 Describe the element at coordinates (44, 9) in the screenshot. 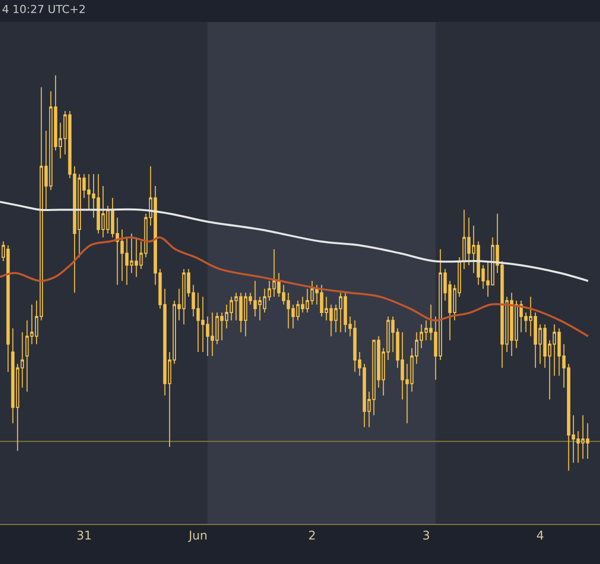

I see `text: 4 10:27 UTC+2` at that location.